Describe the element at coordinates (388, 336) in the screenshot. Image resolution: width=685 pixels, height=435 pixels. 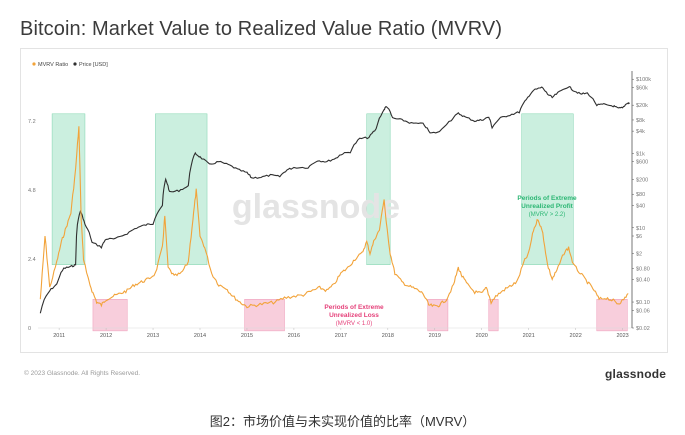
I see `x-tick-label-2018: 2018` at that location.